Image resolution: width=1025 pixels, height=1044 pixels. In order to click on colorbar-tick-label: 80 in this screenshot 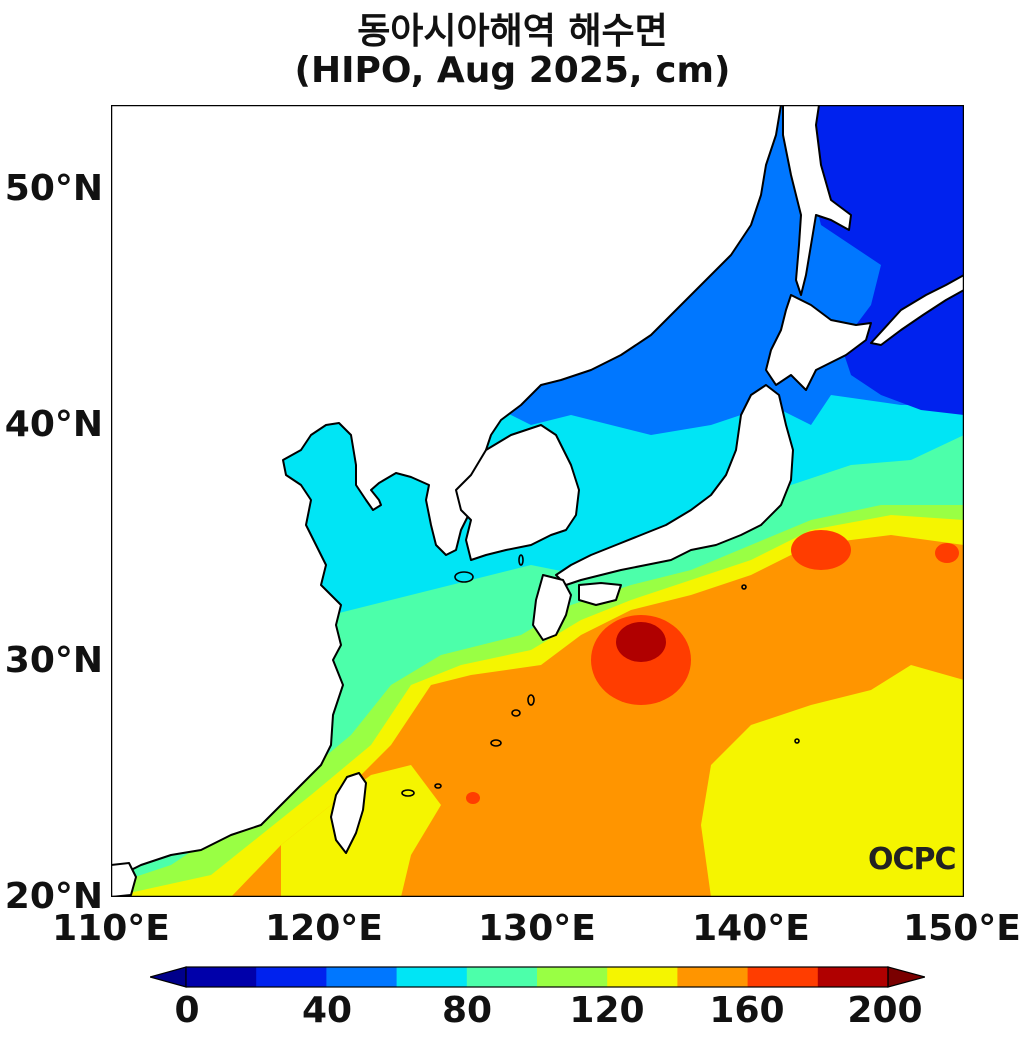, I will do `click(467, 1010)`.